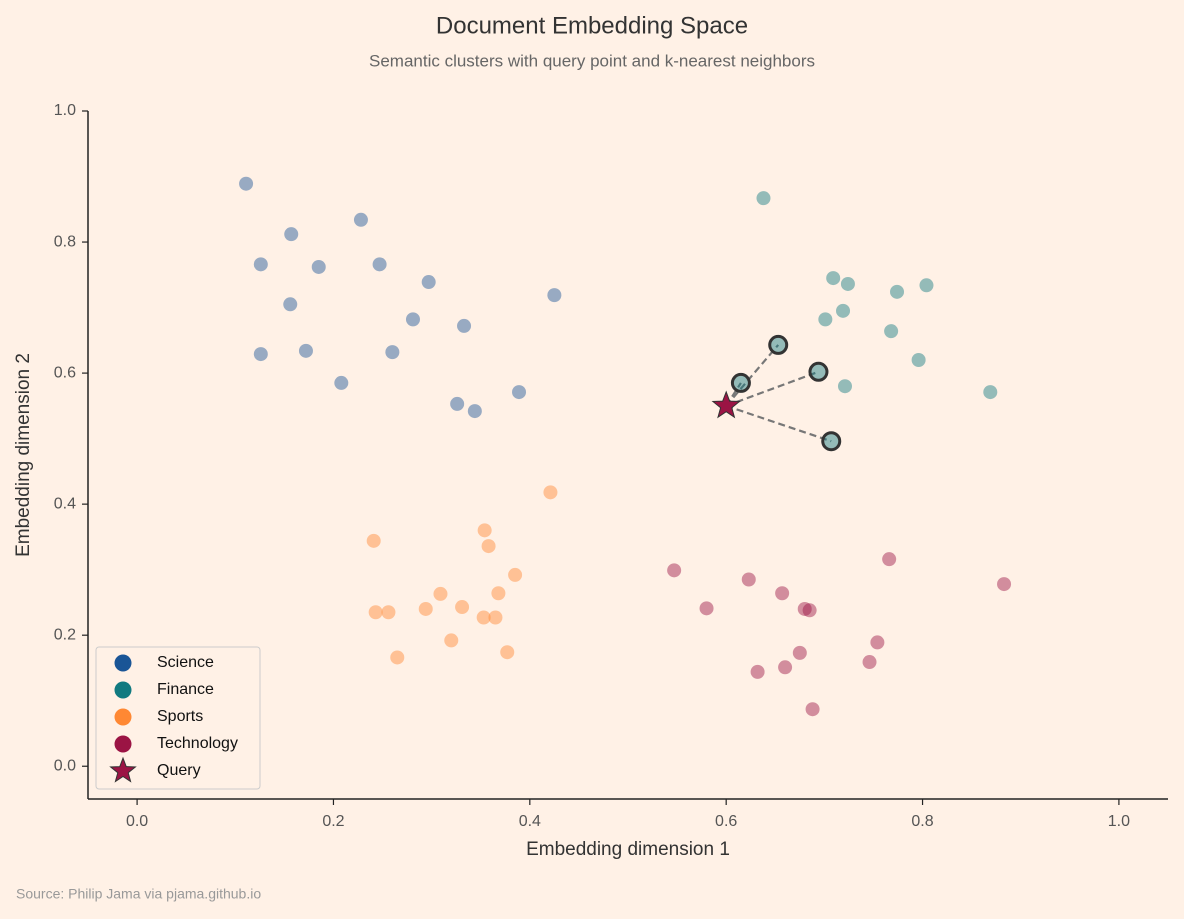 This screenshot has height=919, width=1184. I want to click on y-tick-label: 0.0, so click(65, 765).